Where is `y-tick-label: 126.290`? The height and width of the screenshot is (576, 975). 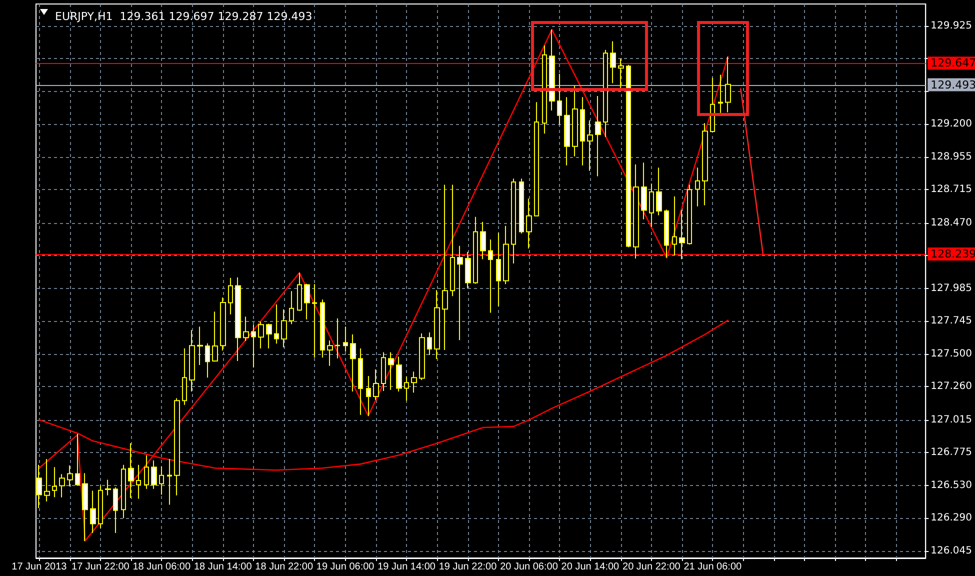 y-tick-label: 126.290 is located at coordinates (951, 518).